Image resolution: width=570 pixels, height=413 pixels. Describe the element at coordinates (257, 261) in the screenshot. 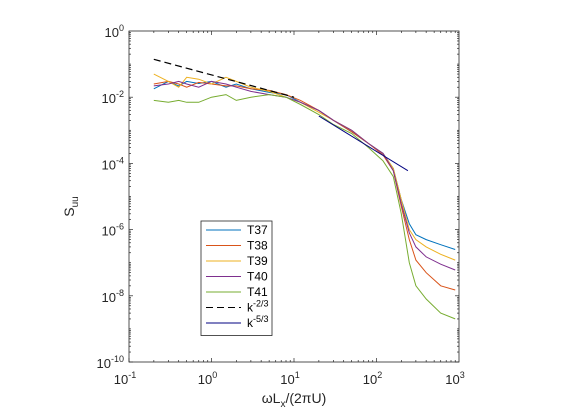

I see `legend-label-2: T39` at that location.